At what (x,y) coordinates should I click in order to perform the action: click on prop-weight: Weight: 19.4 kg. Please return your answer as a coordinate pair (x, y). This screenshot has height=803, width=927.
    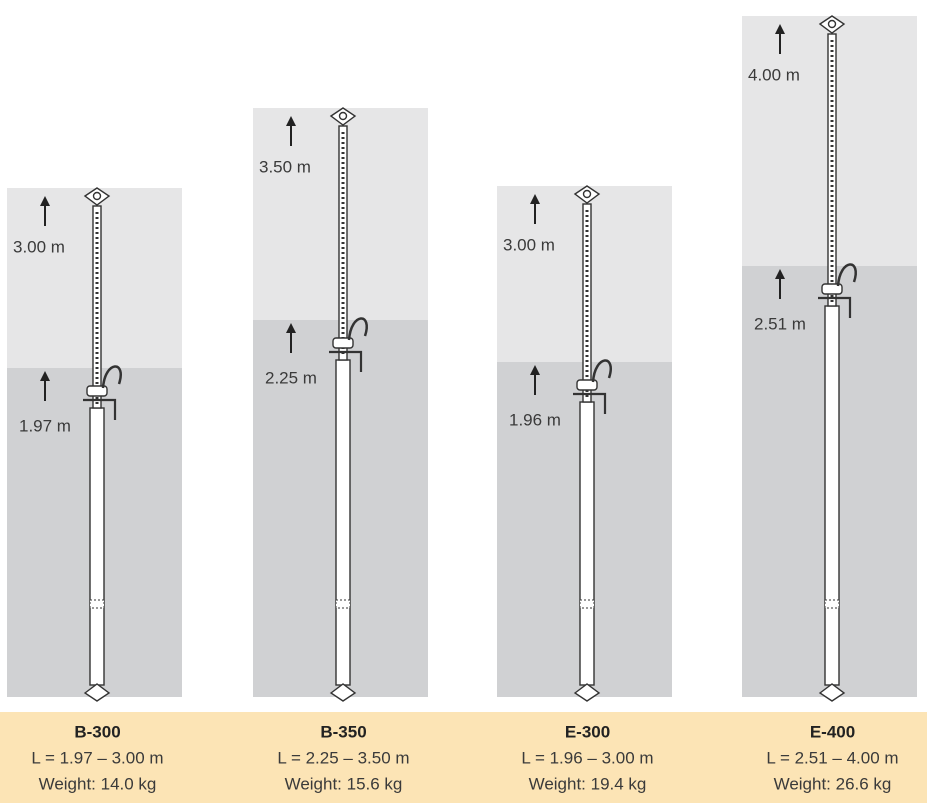
    Looking at the image, I should click on (588, 783).